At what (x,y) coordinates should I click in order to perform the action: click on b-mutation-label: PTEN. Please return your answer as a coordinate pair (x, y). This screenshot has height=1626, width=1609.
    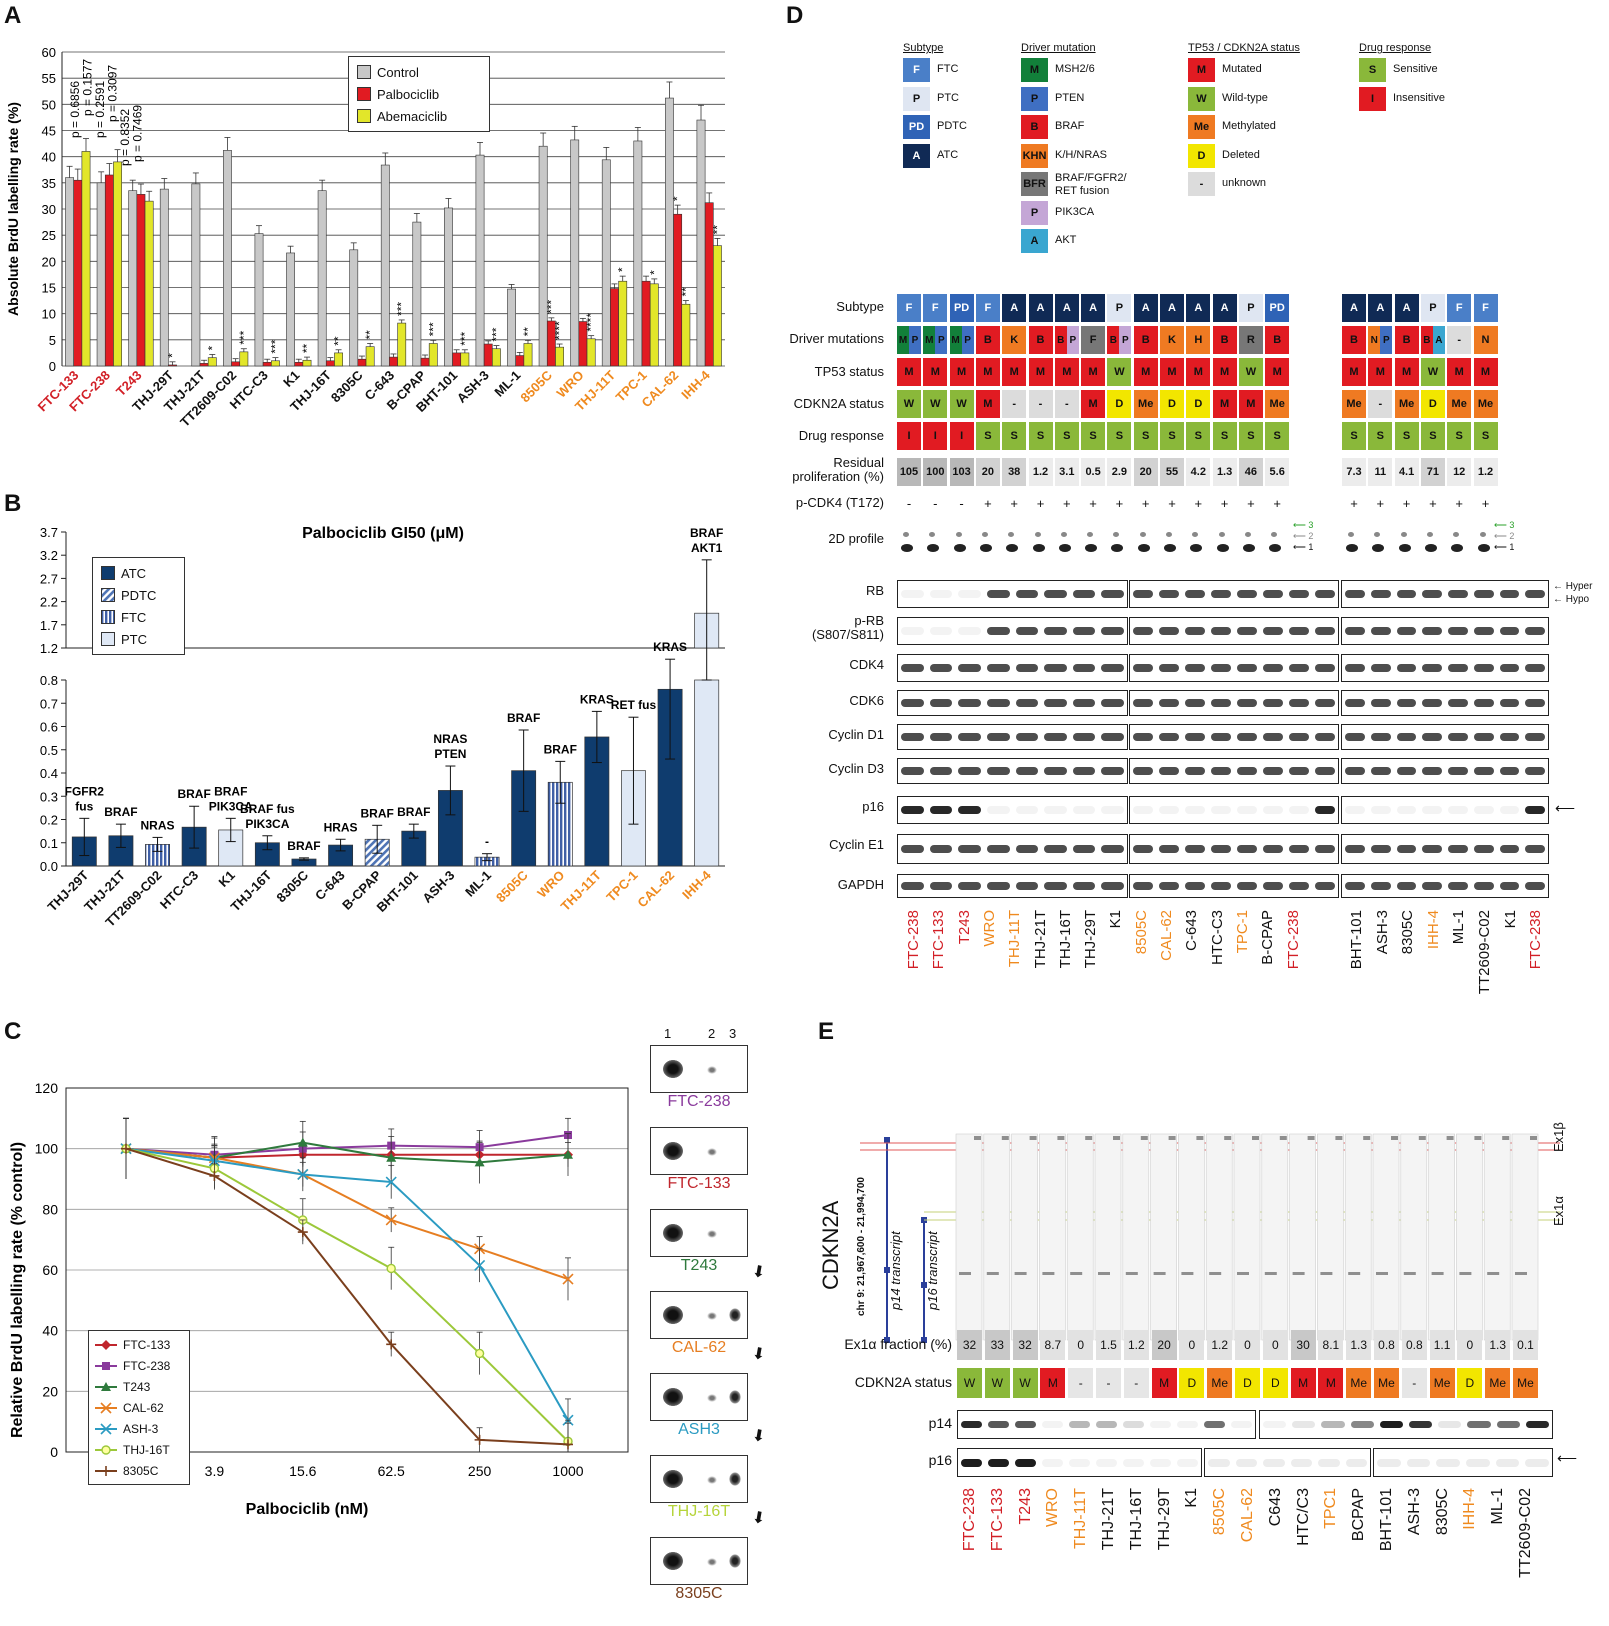
    Looking at the image, I should click on (450, 754).